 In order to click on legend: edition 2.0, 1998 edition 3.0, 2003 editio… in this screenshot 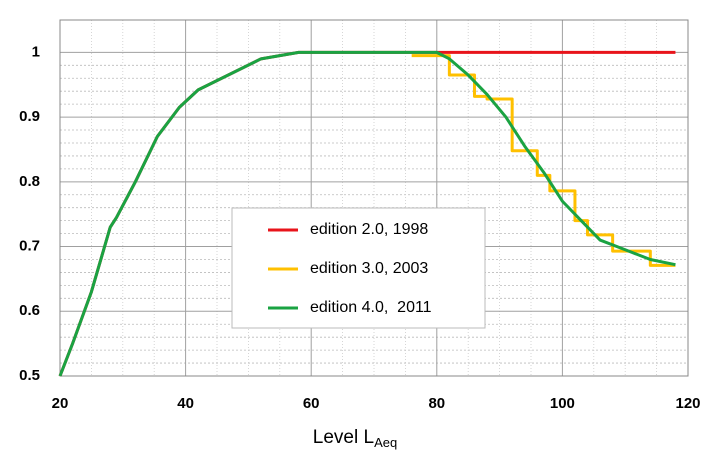, I will do `click(358, 268)`.